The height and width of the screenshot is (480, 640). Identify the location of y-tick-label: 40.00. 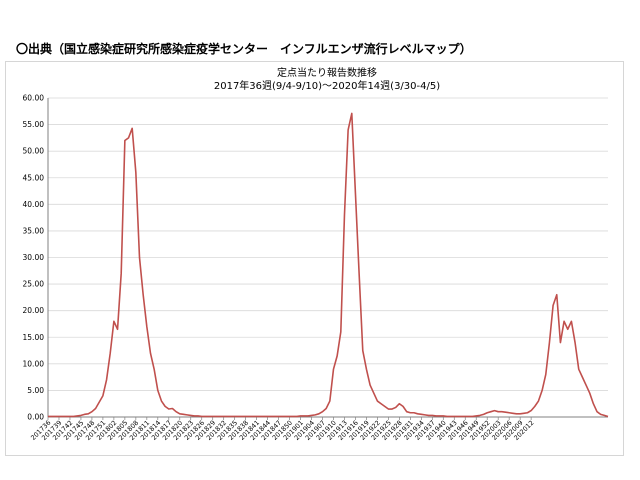
(34, 204).